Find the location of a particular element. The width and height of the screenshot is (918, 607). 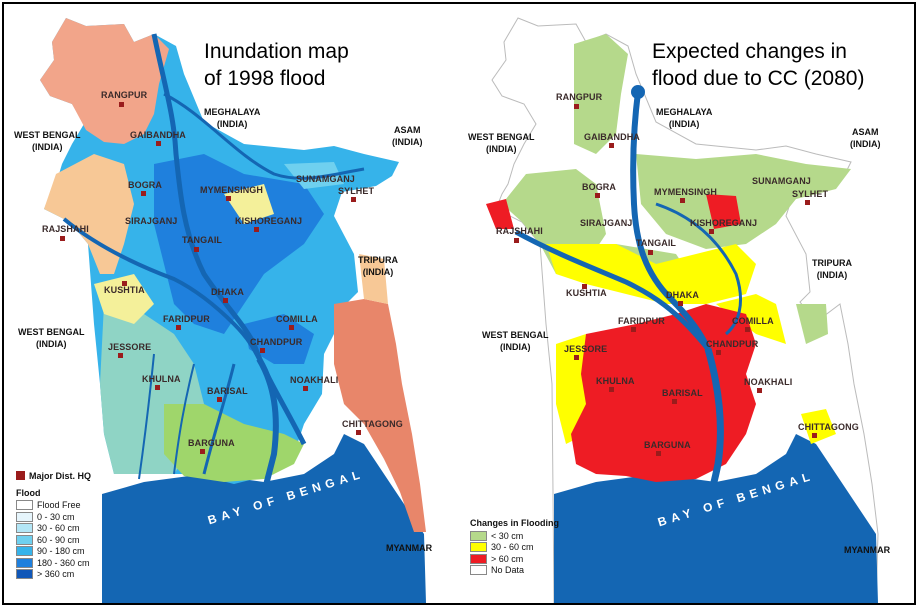

flood-legend-item: 180 - 360 cm is located at coordinates (53, 563).